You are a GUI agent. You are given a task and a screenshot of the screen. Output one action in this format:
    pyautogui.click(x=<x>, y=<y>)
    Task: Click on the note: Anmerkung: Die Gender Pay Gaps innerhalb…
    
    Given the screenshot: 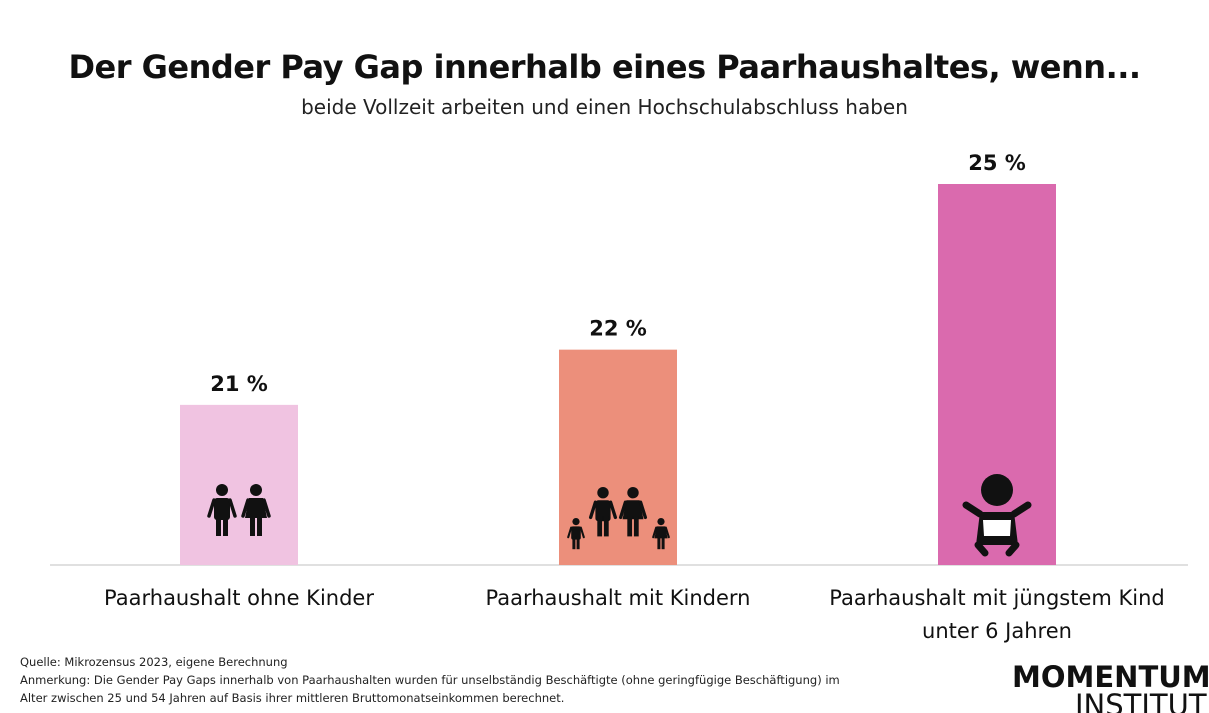 What is the action you would take?
    pyautogui.click(x=430, y=689)
    